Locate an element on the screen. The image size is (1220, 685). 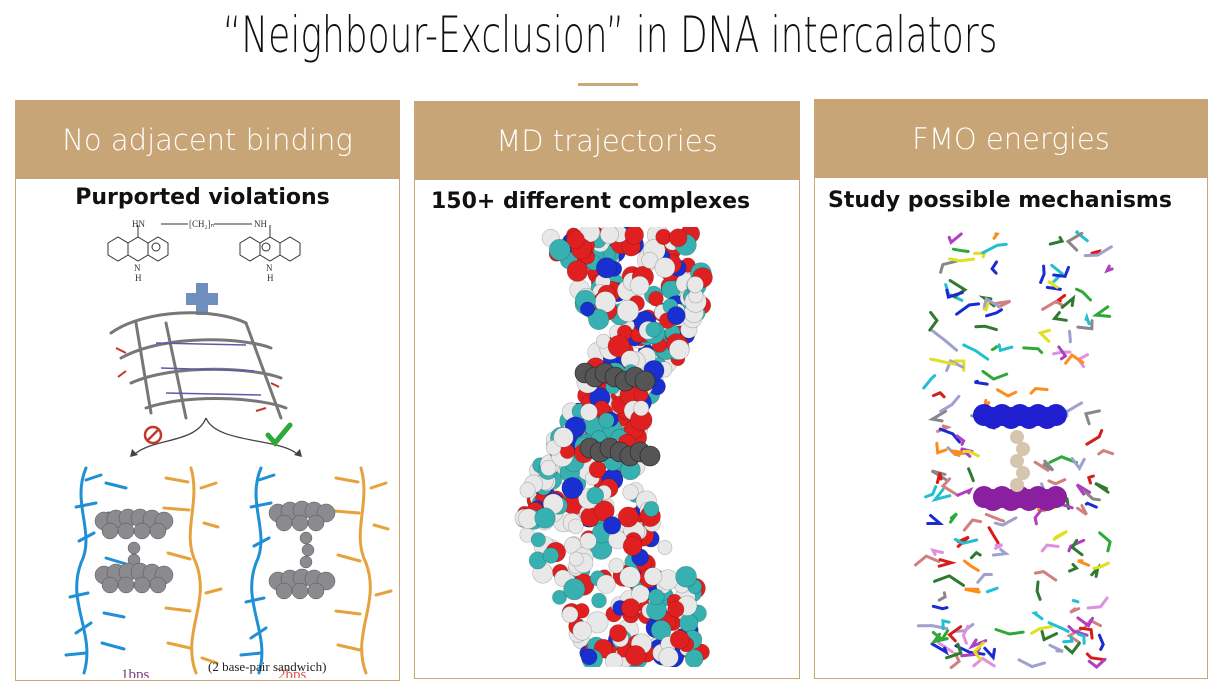
label-2bps-note: (2 base-pair sandwich) is located at coordinates (267, 666).